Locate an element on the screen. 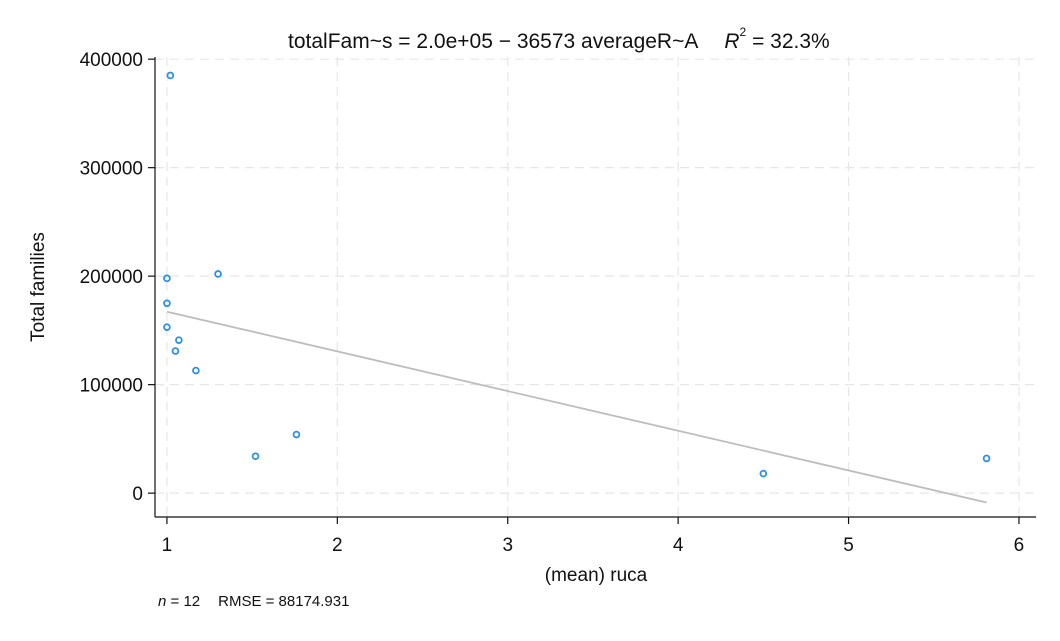 The height and width of the screenshot is (641, 1060). footer-n-value: = 12 is located at coordinates (183, 601).